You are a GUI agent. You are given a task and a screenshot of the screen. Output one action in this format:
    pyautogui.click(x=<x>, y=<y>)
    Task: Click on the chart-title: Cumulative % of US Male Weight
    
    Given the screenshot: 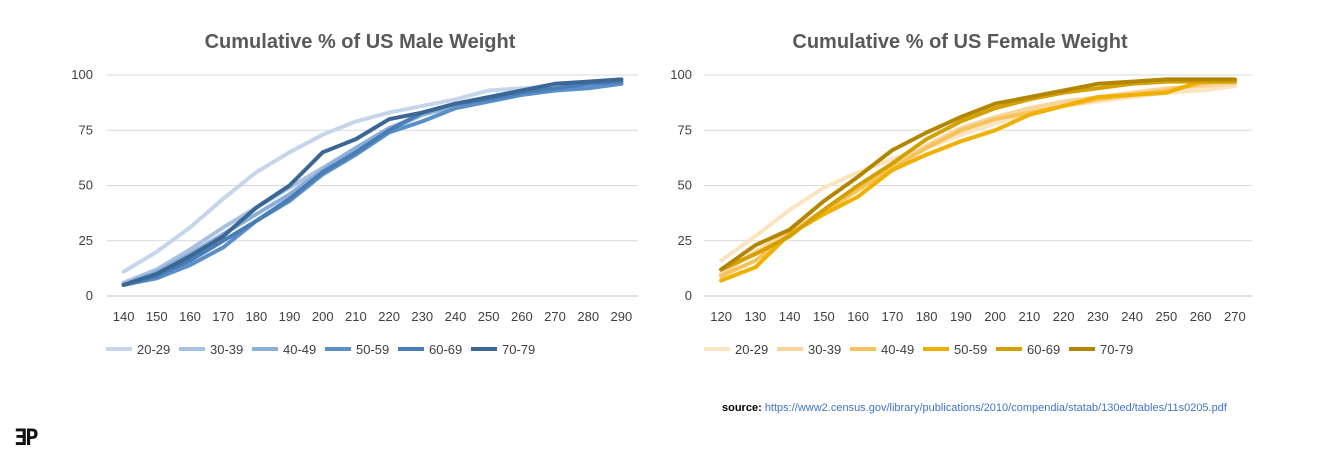 What is the action you would take?
    pyautogui.click(x=360, y=42)
    